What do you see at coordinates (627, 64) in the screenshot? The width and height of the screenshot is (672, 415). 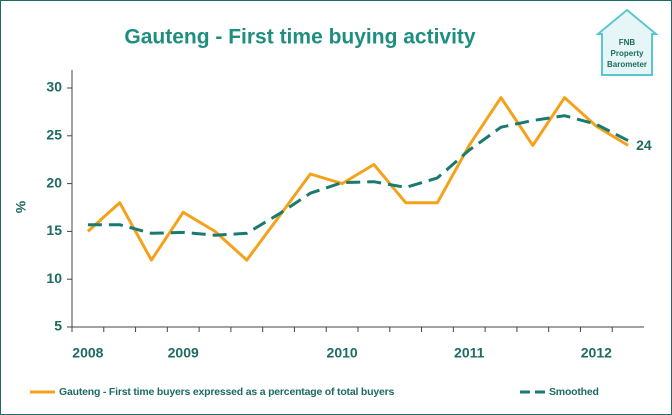 I see `logo-text: Barometer` at bounding box center [627, 64].